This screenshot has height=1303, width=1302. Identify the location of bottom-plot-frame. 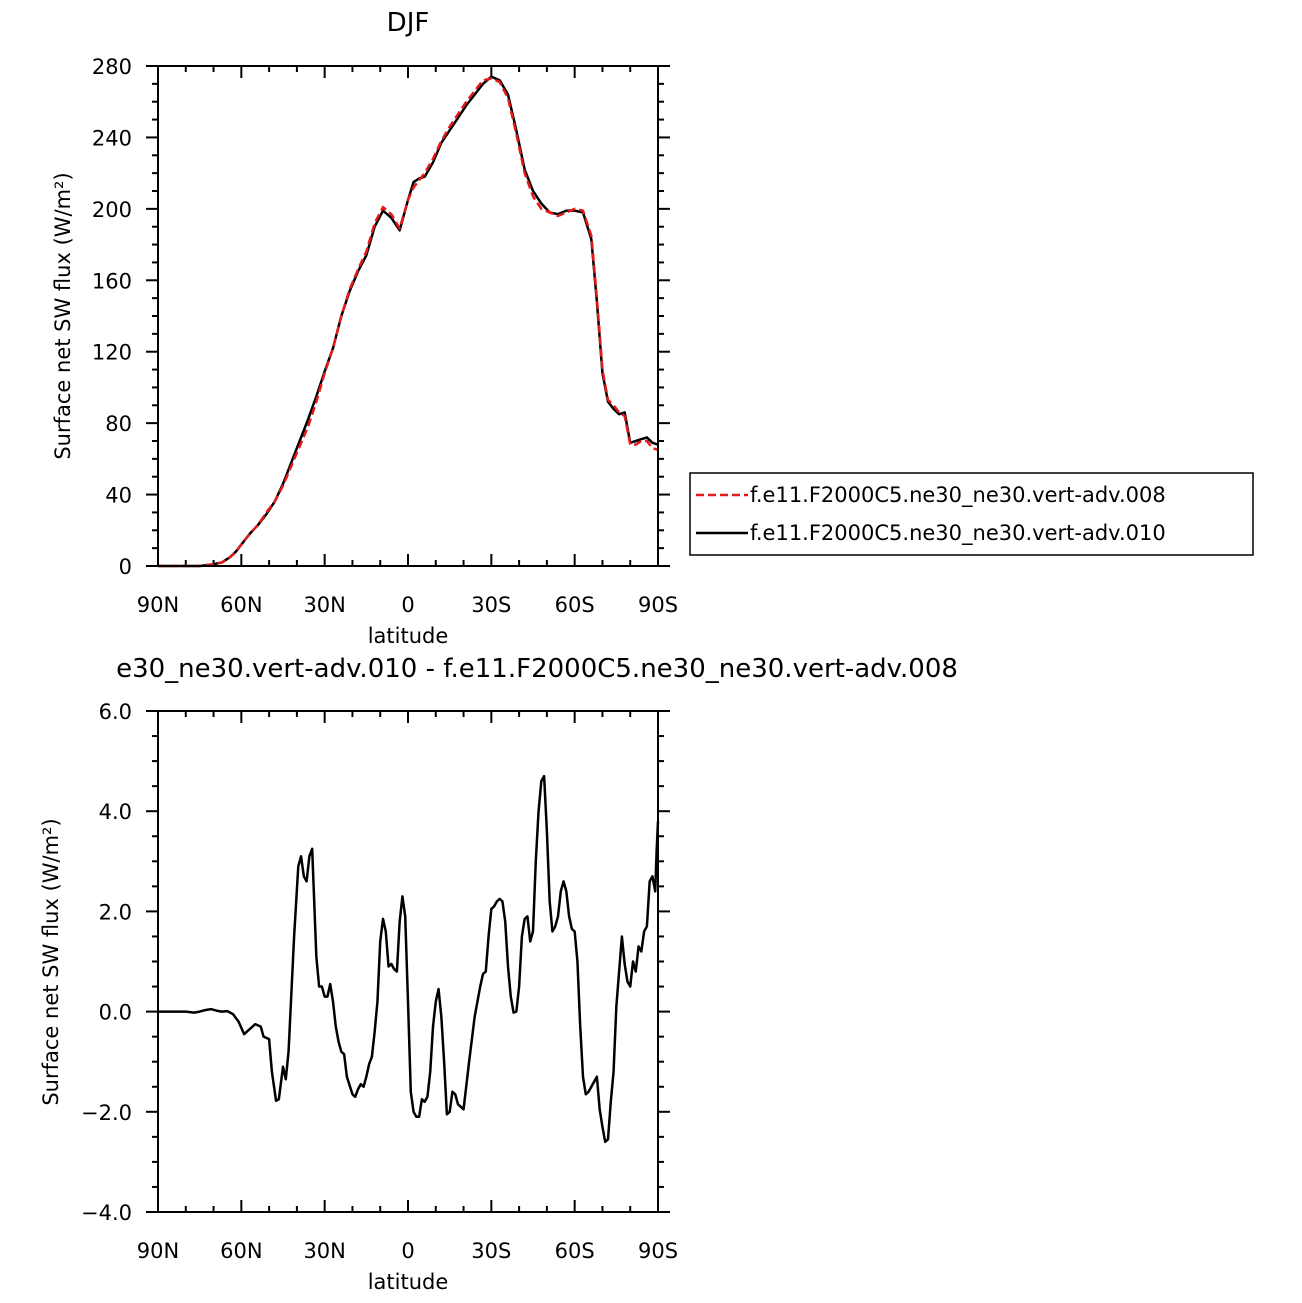
(408, 961).